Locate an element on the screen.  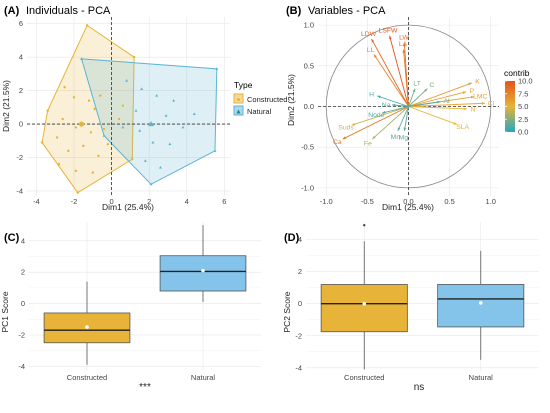
colorbar is located at coordinates (510, 106).